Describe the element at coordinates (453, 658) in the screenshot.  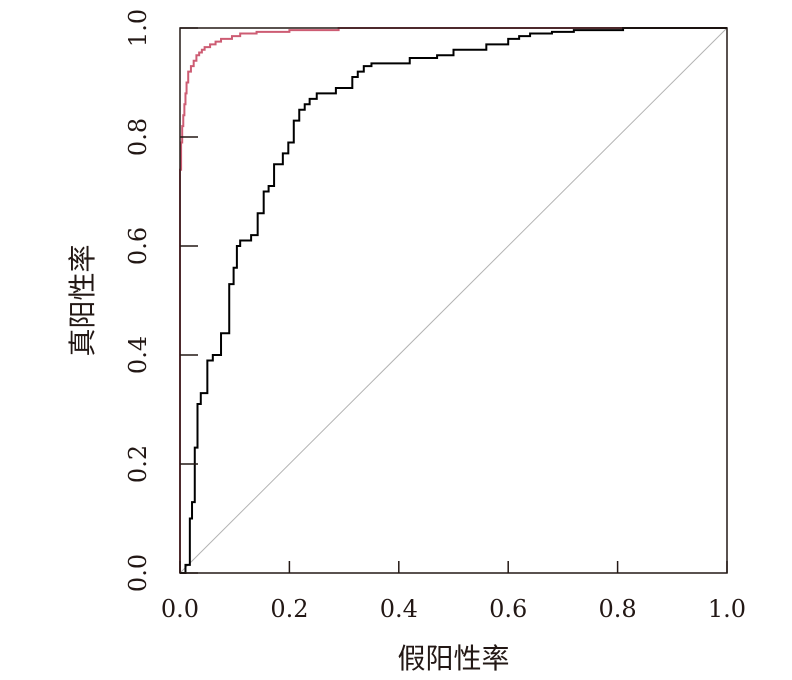
I see `x-axis-title: 假阳性率` at that location.